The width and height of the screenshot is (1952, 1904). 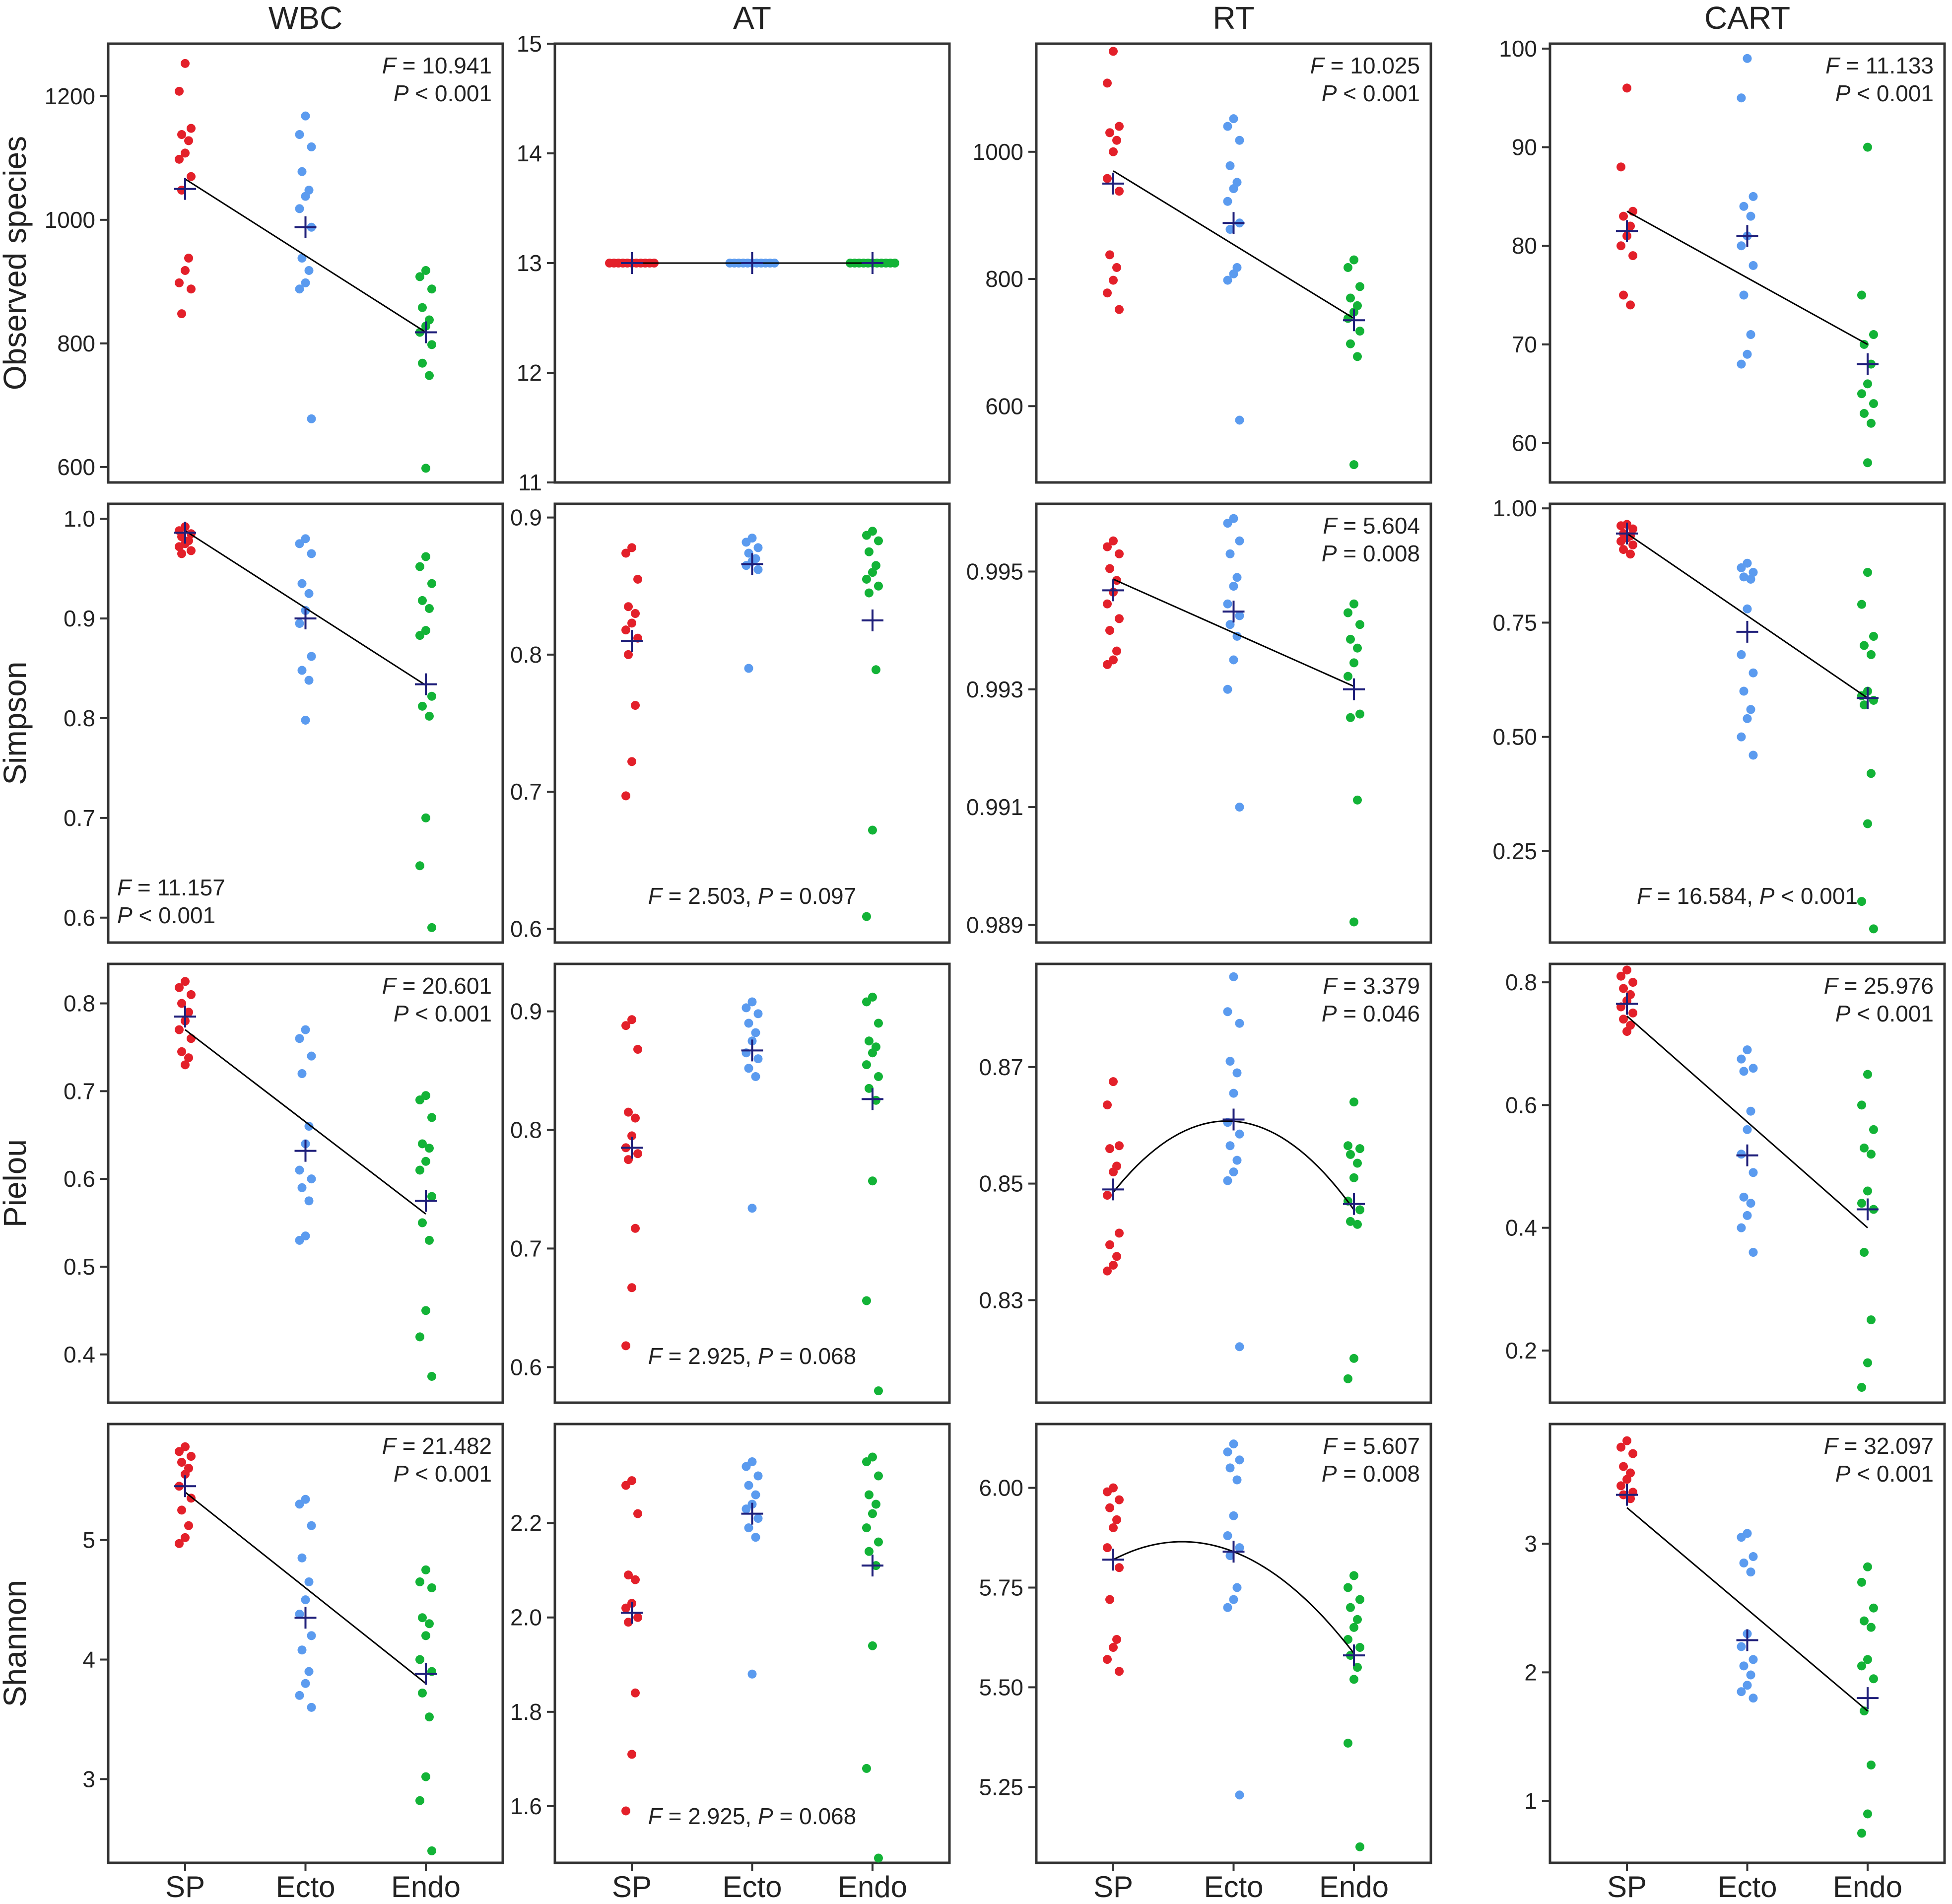 What do you see at coordinates (1514, 737) in the screenshot?
I see `y-tick-label: 0.50` at bounding box center [1514, 737].